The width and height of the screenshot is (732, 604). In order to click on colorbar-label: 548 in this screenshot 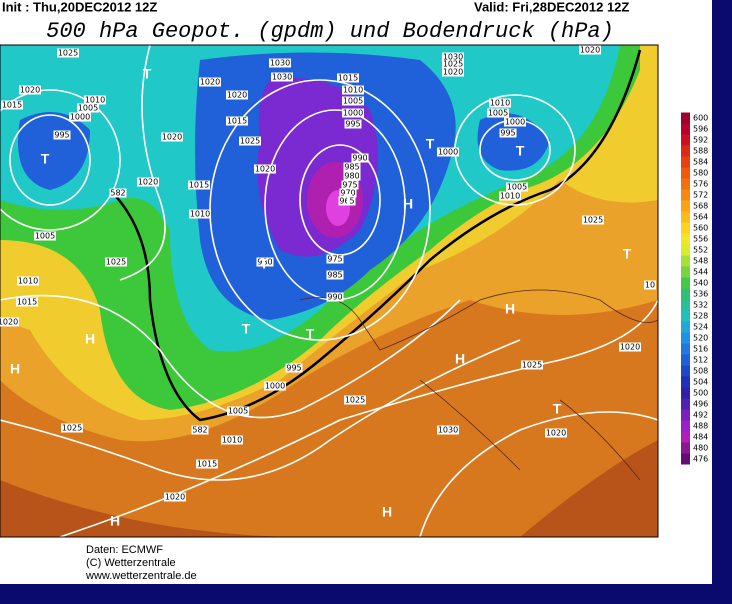, I will do `click(700, 261)`.